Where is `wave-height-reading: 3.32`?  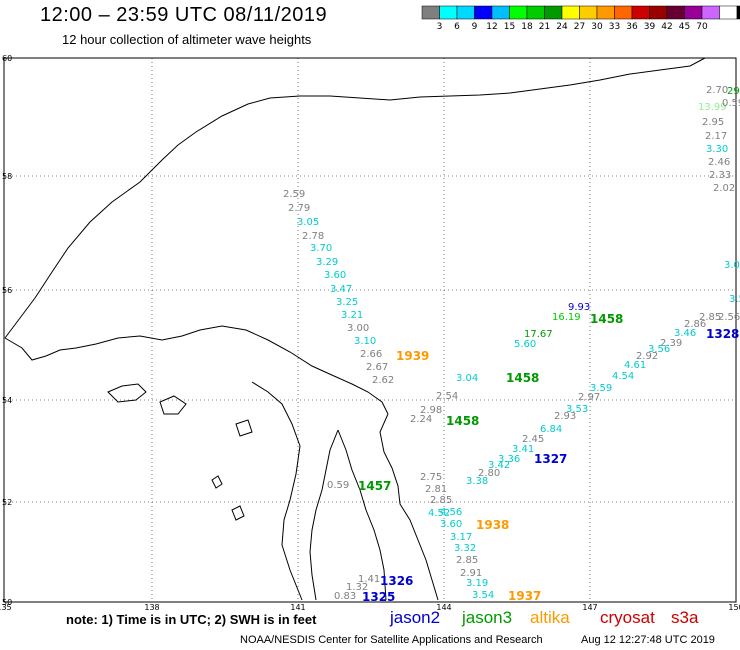
wave-height-reading: 3.32 is located at coordinates (465, 548).